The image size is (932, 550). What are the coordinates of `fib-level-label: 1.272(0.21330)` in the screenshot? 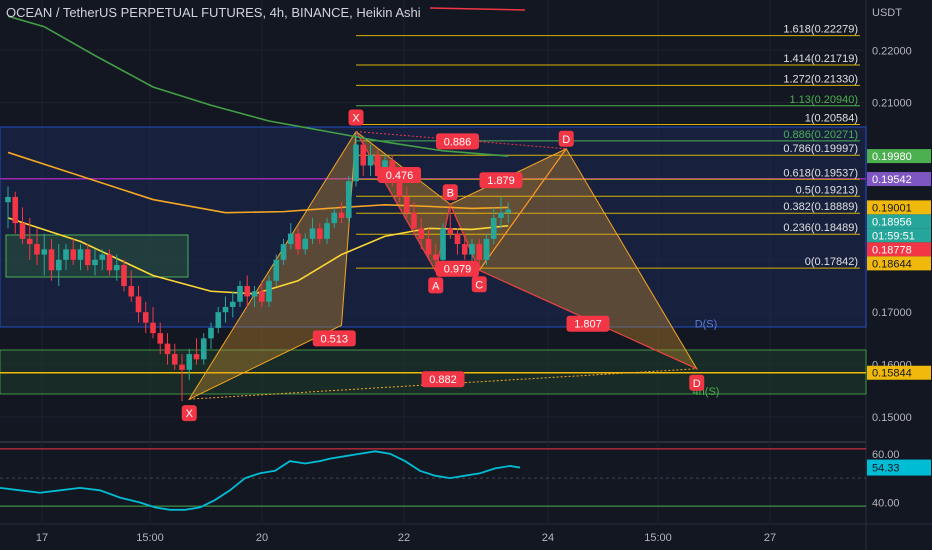 It's located at (820, 79).